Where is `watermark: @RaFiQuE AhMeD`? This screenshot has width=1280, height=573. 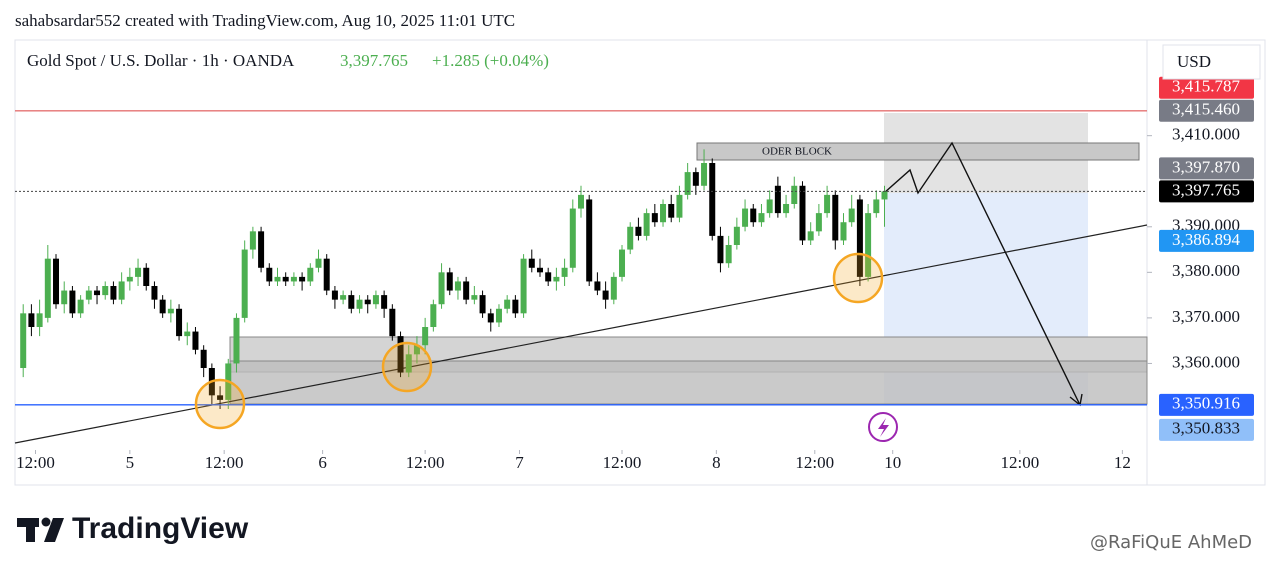 watermark: @RaFiQuE AhMeD is located at coordinates (1171, 542).